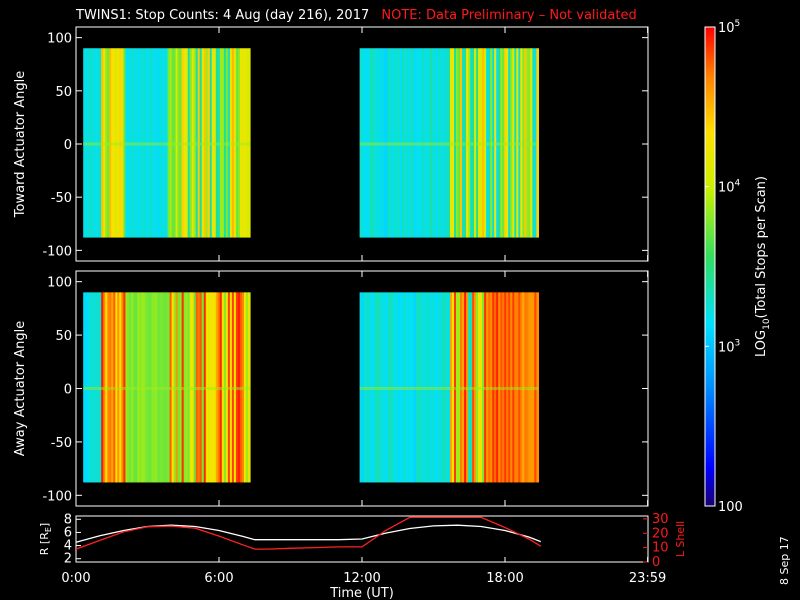 This screenshot has height=600, width=800. What do you see at coordinates (61, 198) in the screenshot?
I see `toward-ytick-label: -50` at bounding box center [61, 198].